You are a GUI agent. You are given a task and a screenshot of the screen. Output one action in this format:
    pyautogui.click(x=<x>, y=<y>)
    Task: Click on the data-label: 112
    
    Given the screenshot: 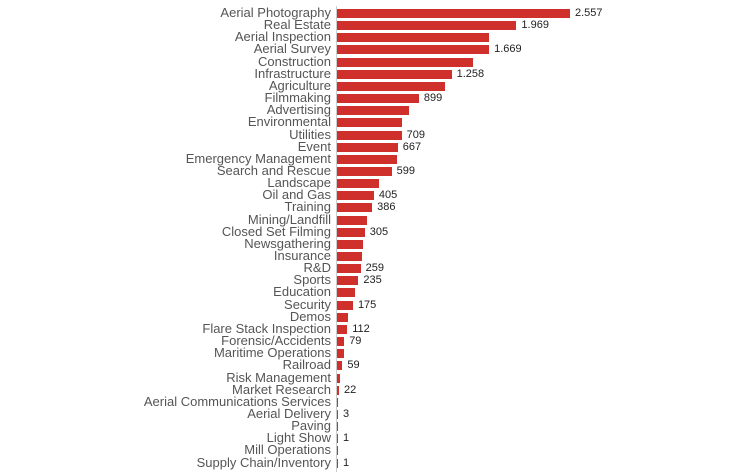 What is the action you would take?
    pyautogui.click(x=361, y=328)
    